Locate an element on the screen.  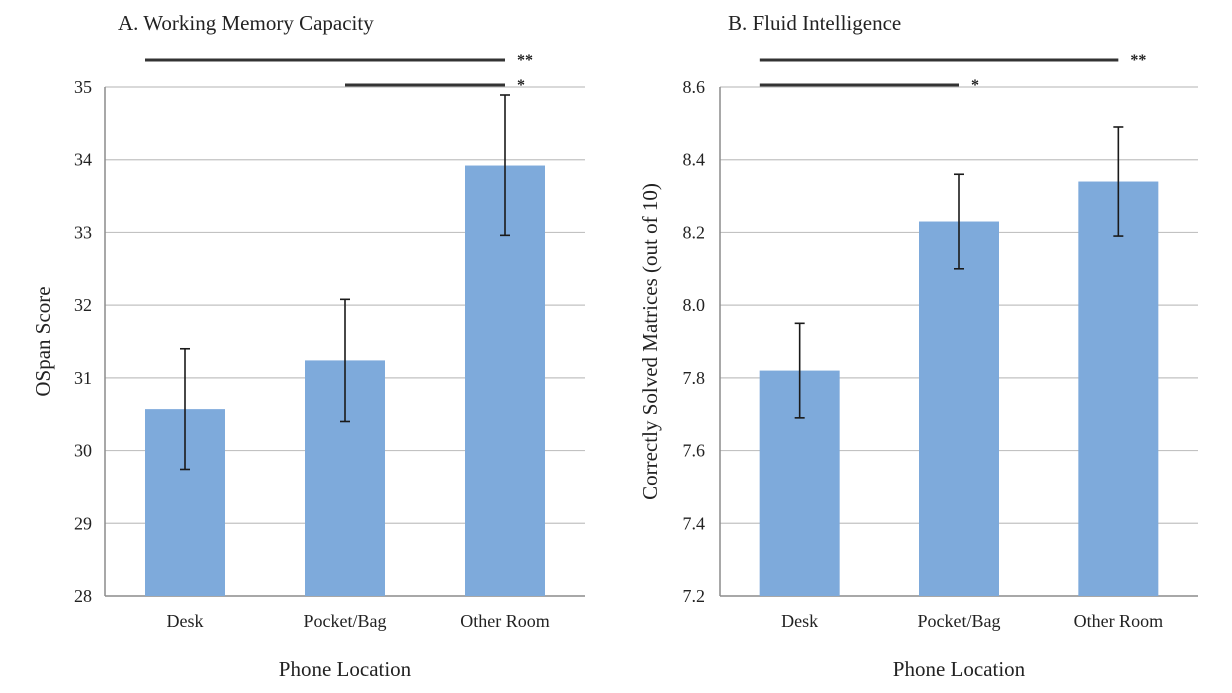
y-tick-label: 8.0 is located at coordinates (694, 305).